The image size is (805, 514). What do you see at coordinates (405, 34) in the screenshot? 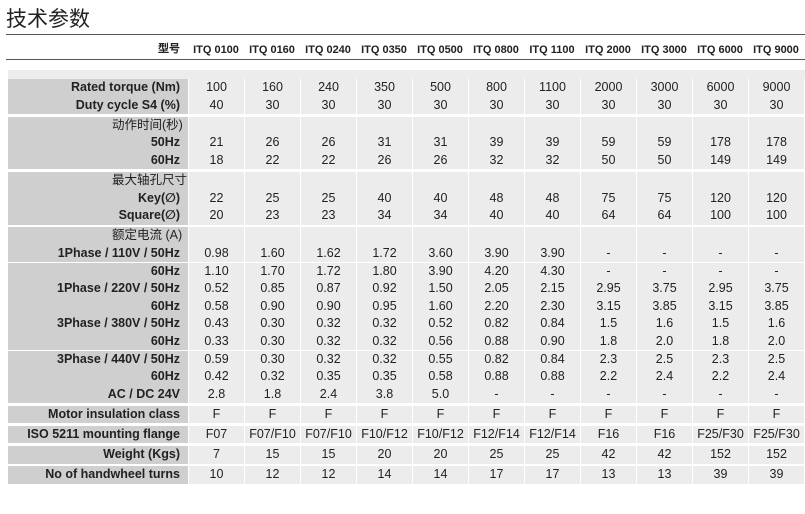
I see `title-rule` at bounding box center [405, 34].